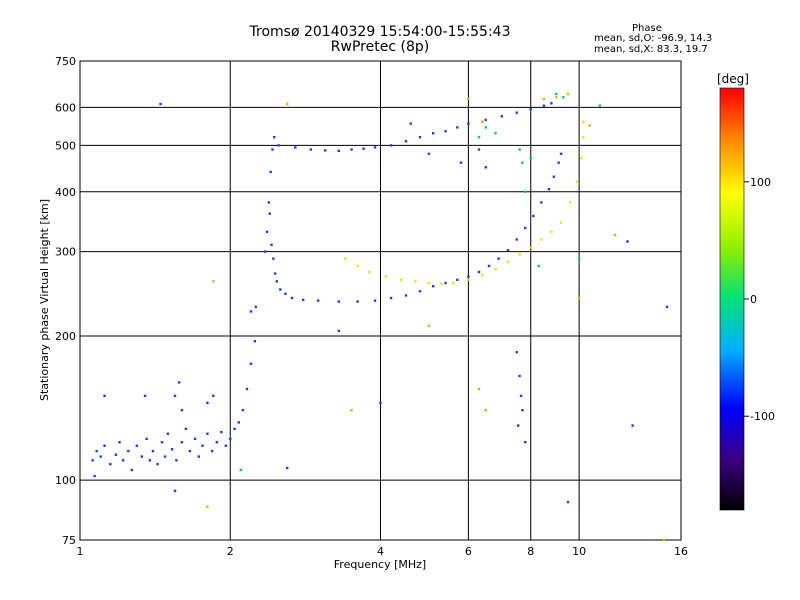 This screenshot has height=600, width=800. What do you see at coordinates (230, 551) in the screenshot?
I see `x-tick-label: 2` at bounding box center [230, 551].